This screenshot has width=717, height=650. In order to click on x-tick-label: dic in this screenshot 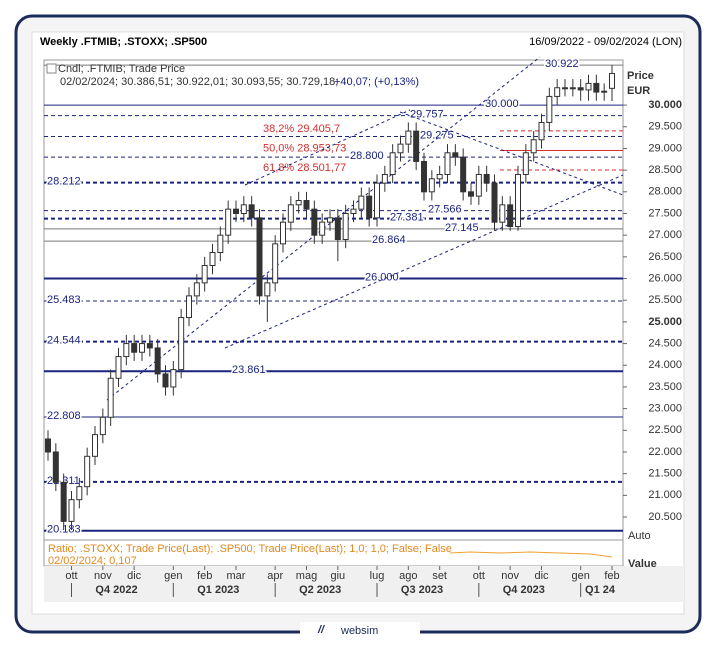, I will do `click(541, 576)`.